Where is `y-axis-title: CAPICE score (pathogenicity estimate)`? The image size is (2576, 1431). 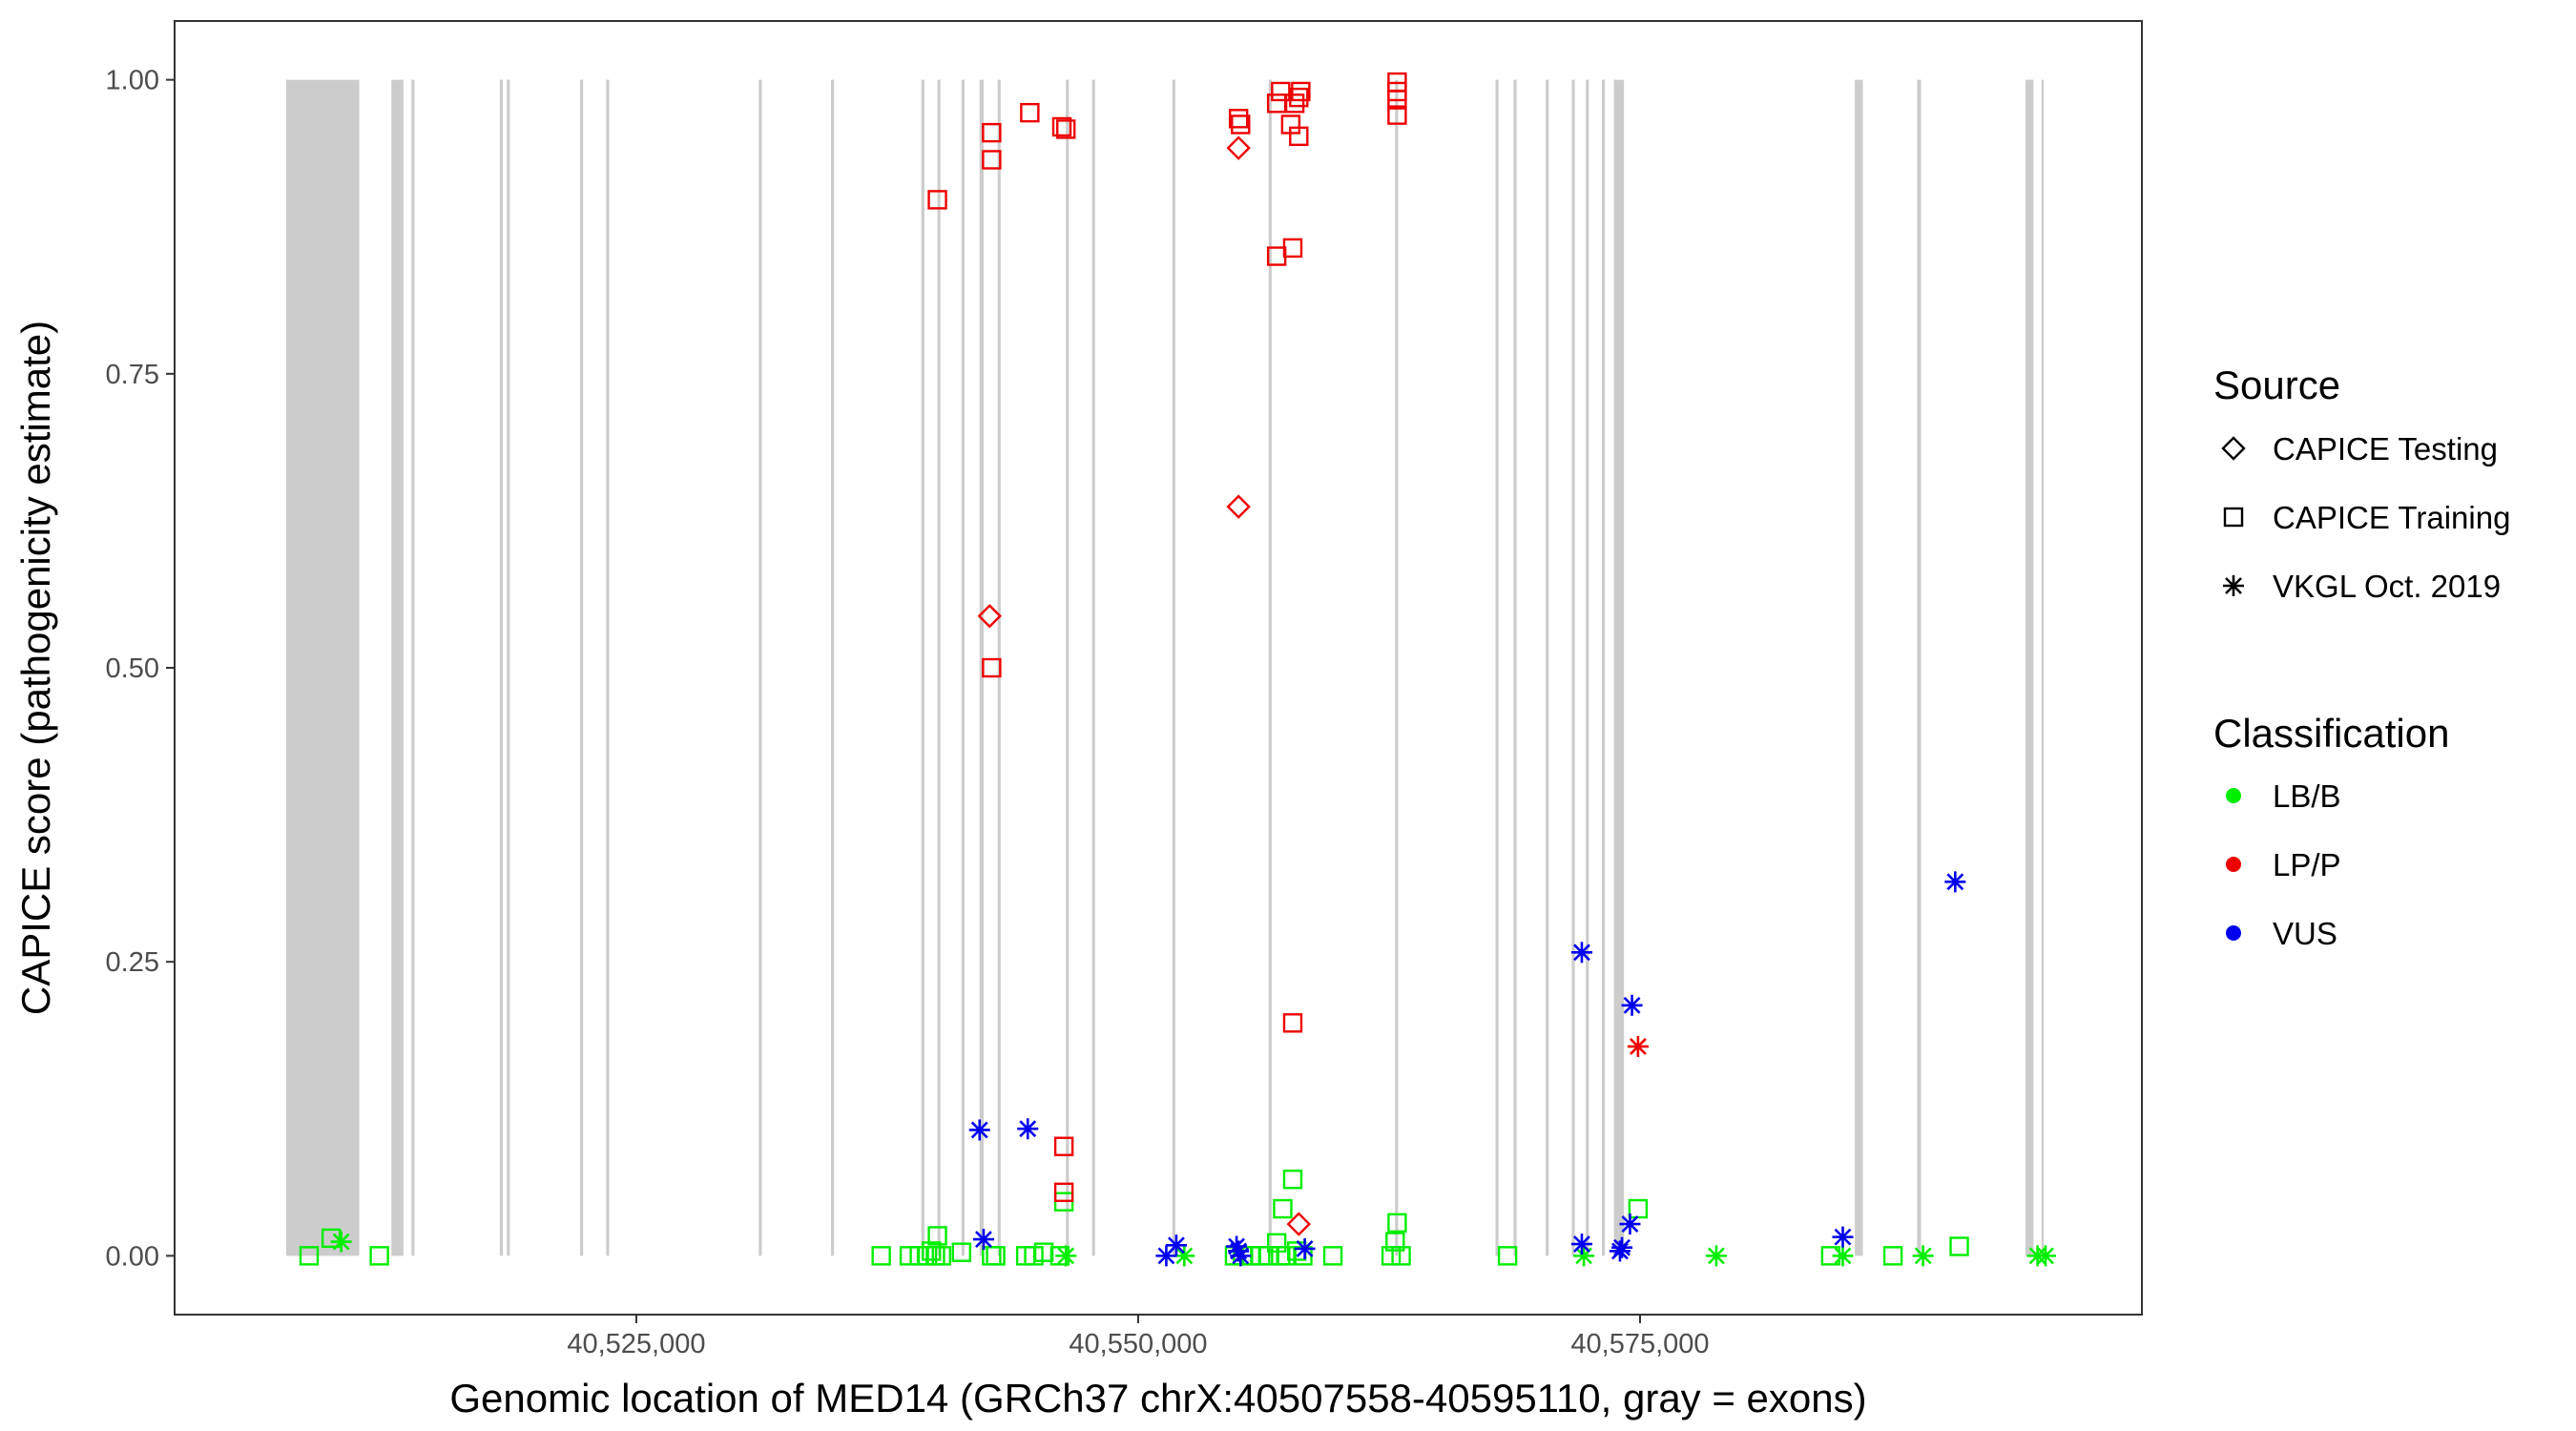
y-axis-title: CAPICE score (pathogenicity estimate) is located at coordinates (35, 668).